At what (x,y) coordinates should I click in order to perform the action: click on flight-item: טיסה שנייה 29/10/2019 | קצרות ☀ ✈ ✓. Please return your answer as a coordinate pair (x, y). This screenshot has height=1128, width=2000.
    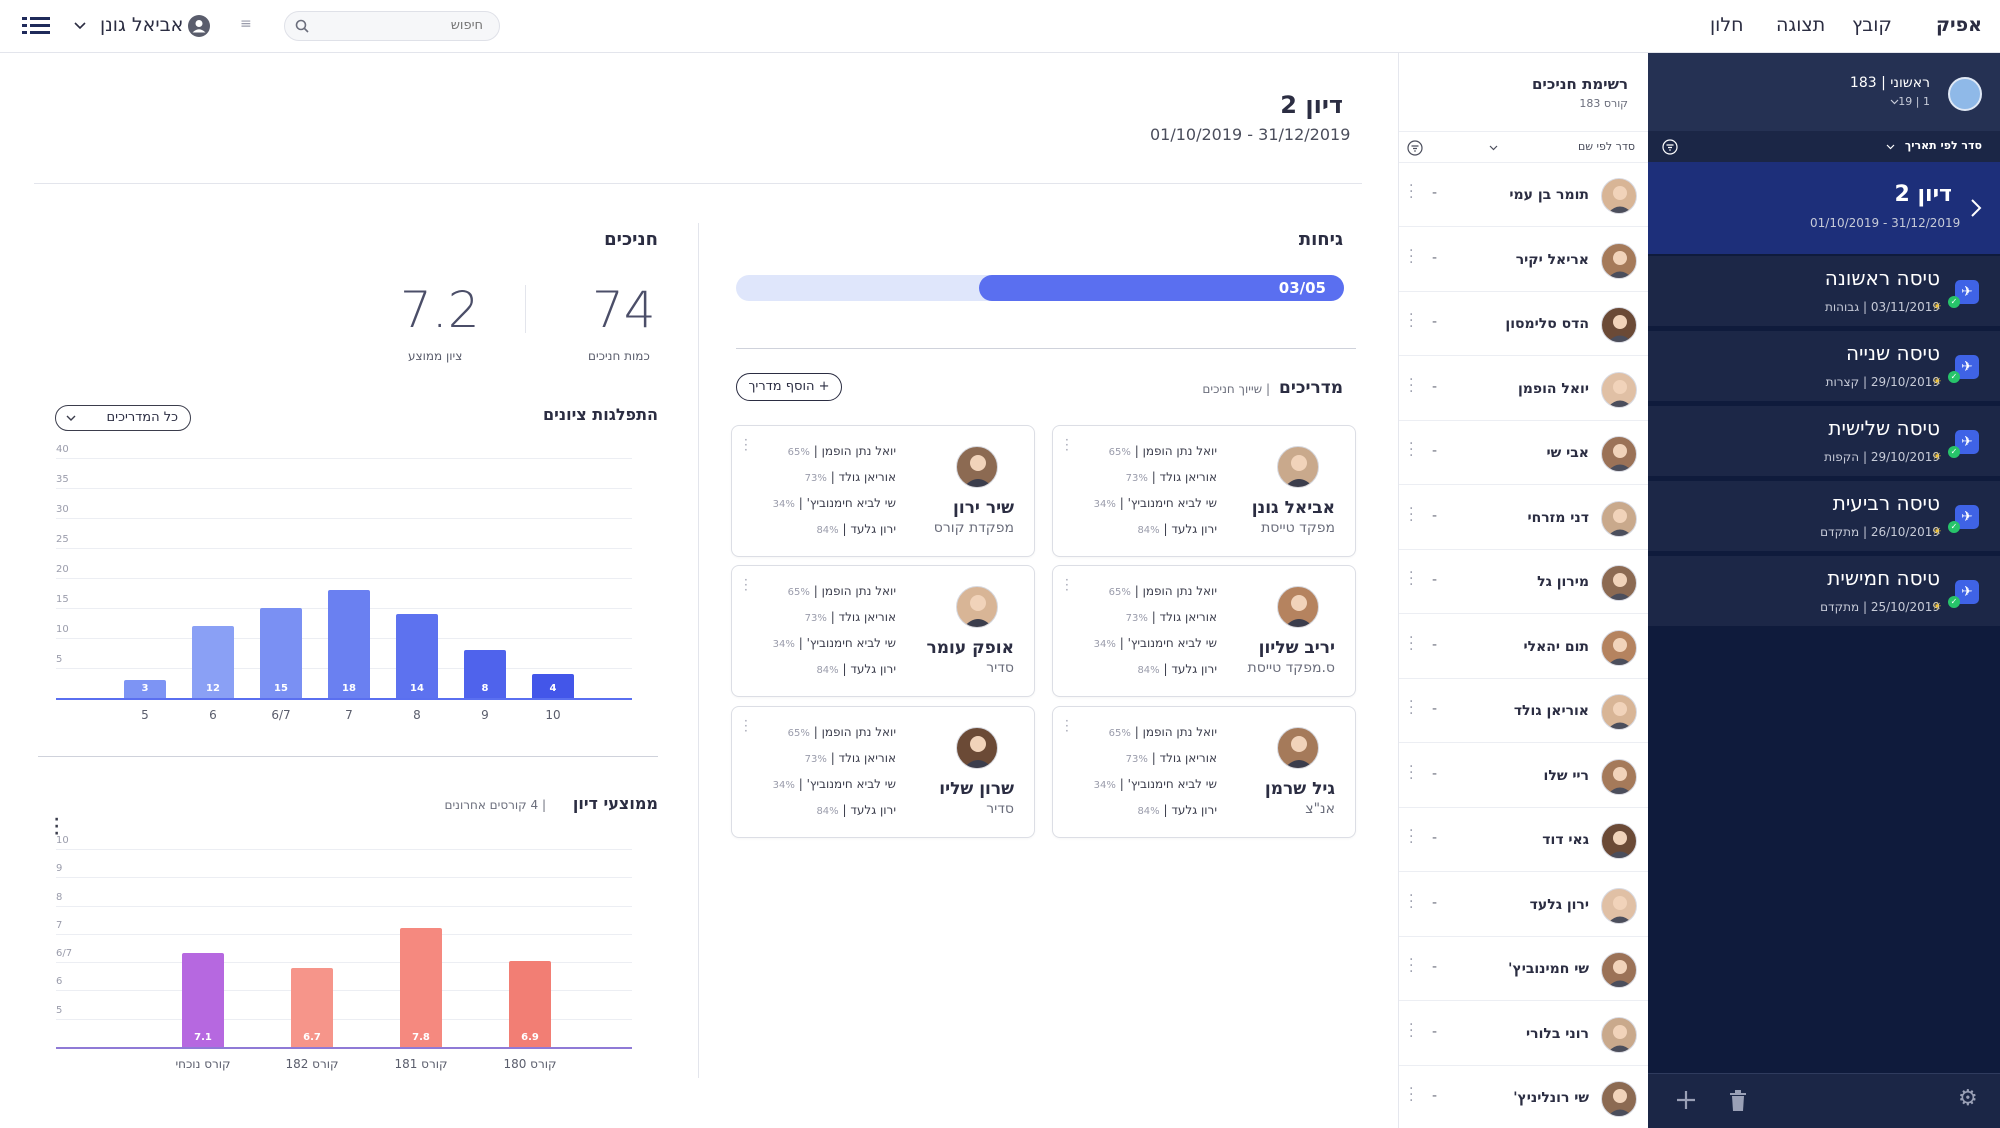
    Looking at the image, I should click on (1824, 366).